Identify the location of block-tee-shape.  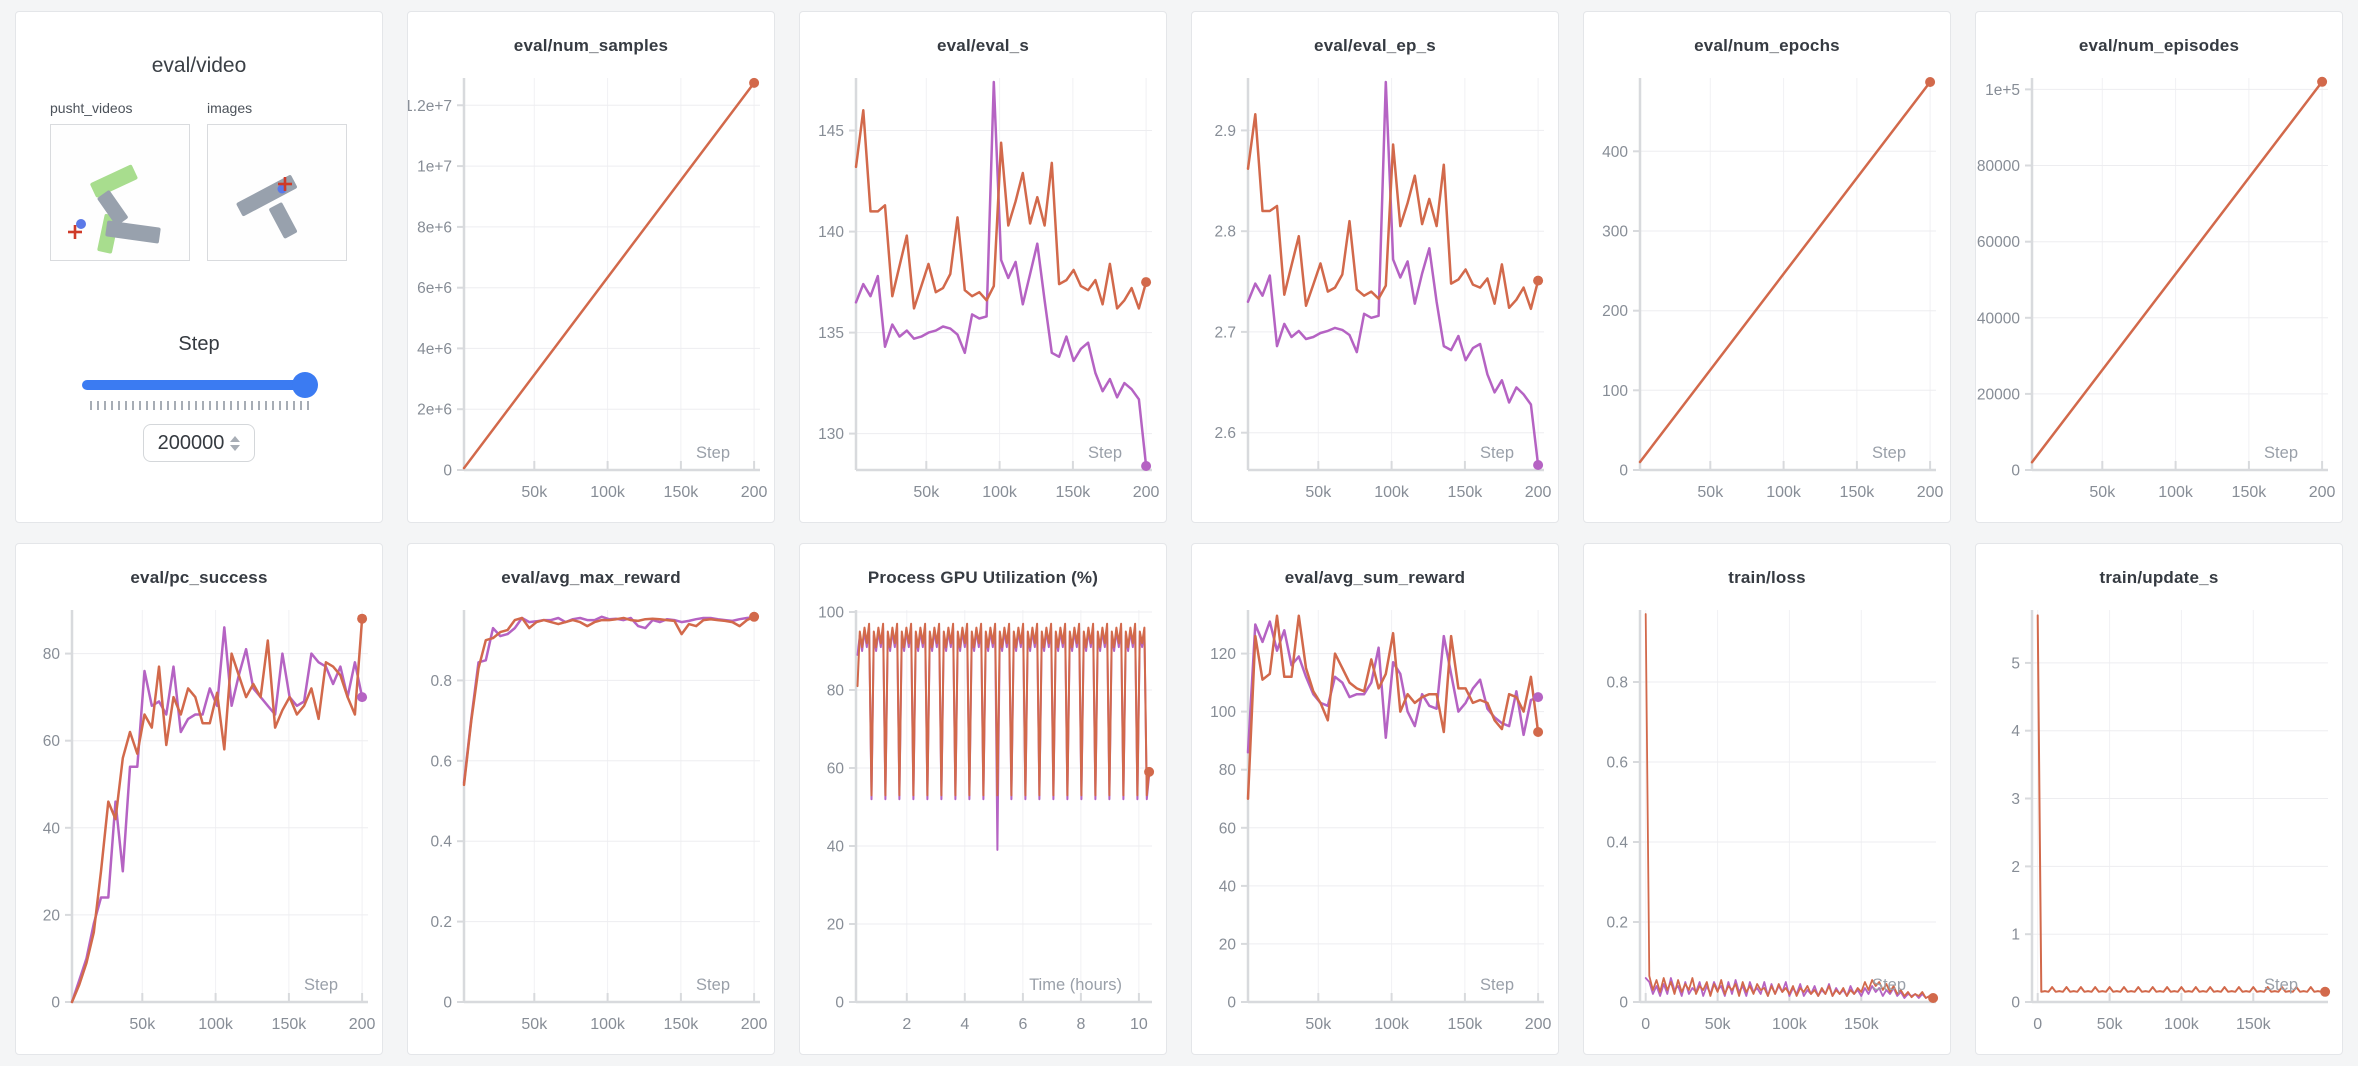
(129, 217).